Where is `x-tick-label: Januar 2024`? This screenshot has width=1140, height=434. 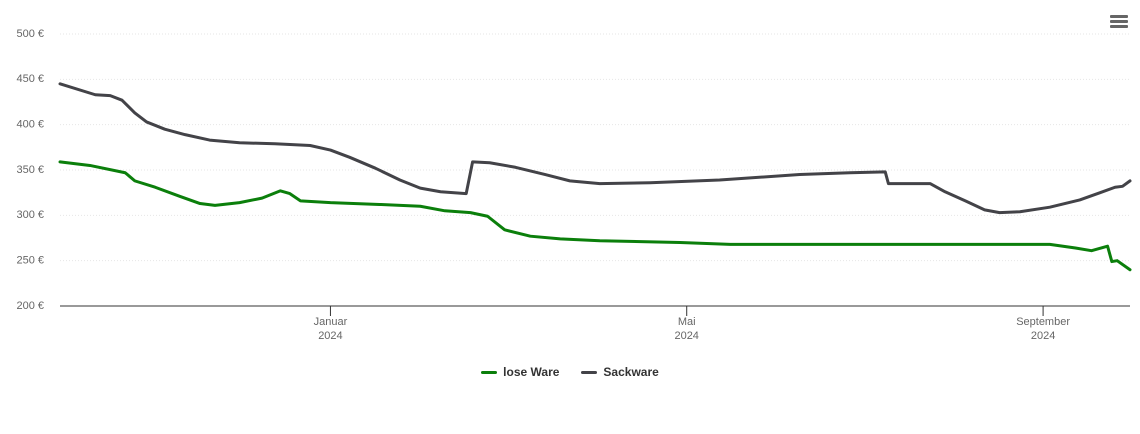 x-tick-label: Januar 2024 is located at coordinates (330, 329).